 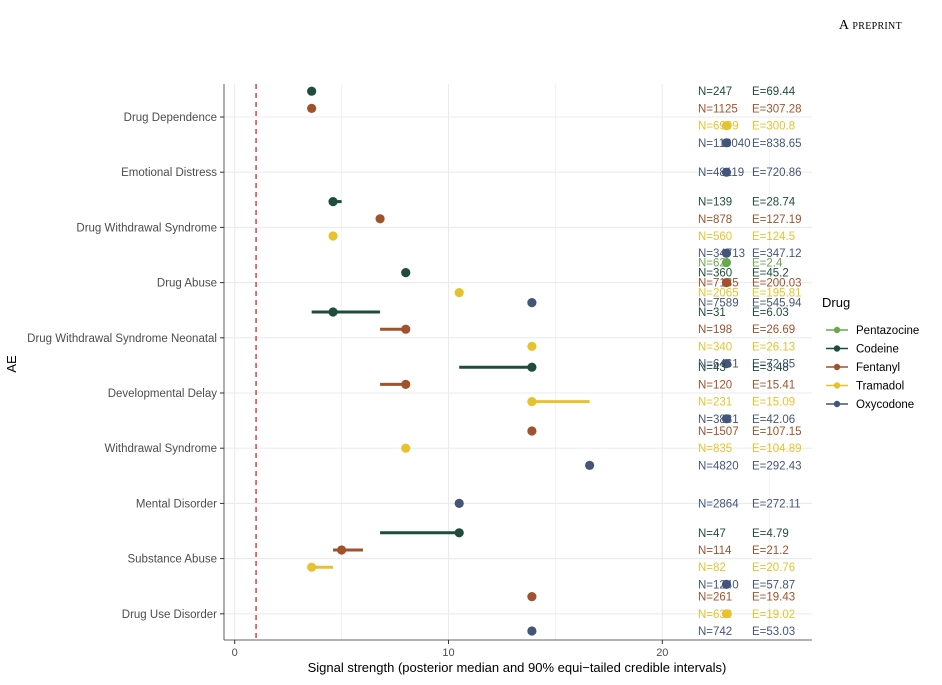 What do you see at coordinates (163, 394) in the screenshot?
I see `y-tick-label: Developmental Delay` at bounding box center [163, 394].